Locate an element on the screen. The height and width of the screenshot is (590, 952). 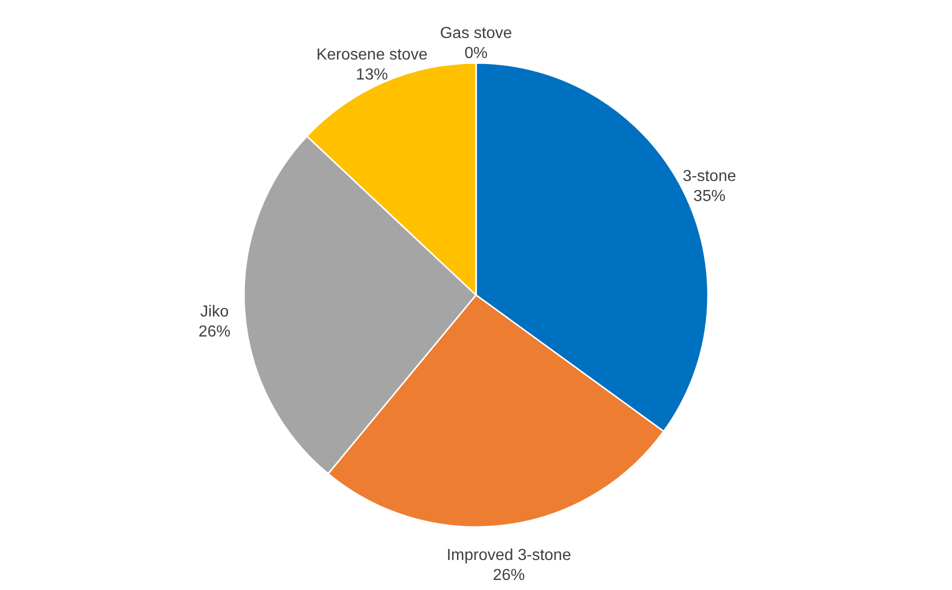
slice-label: Jiko is located at coordinates (214, 311).